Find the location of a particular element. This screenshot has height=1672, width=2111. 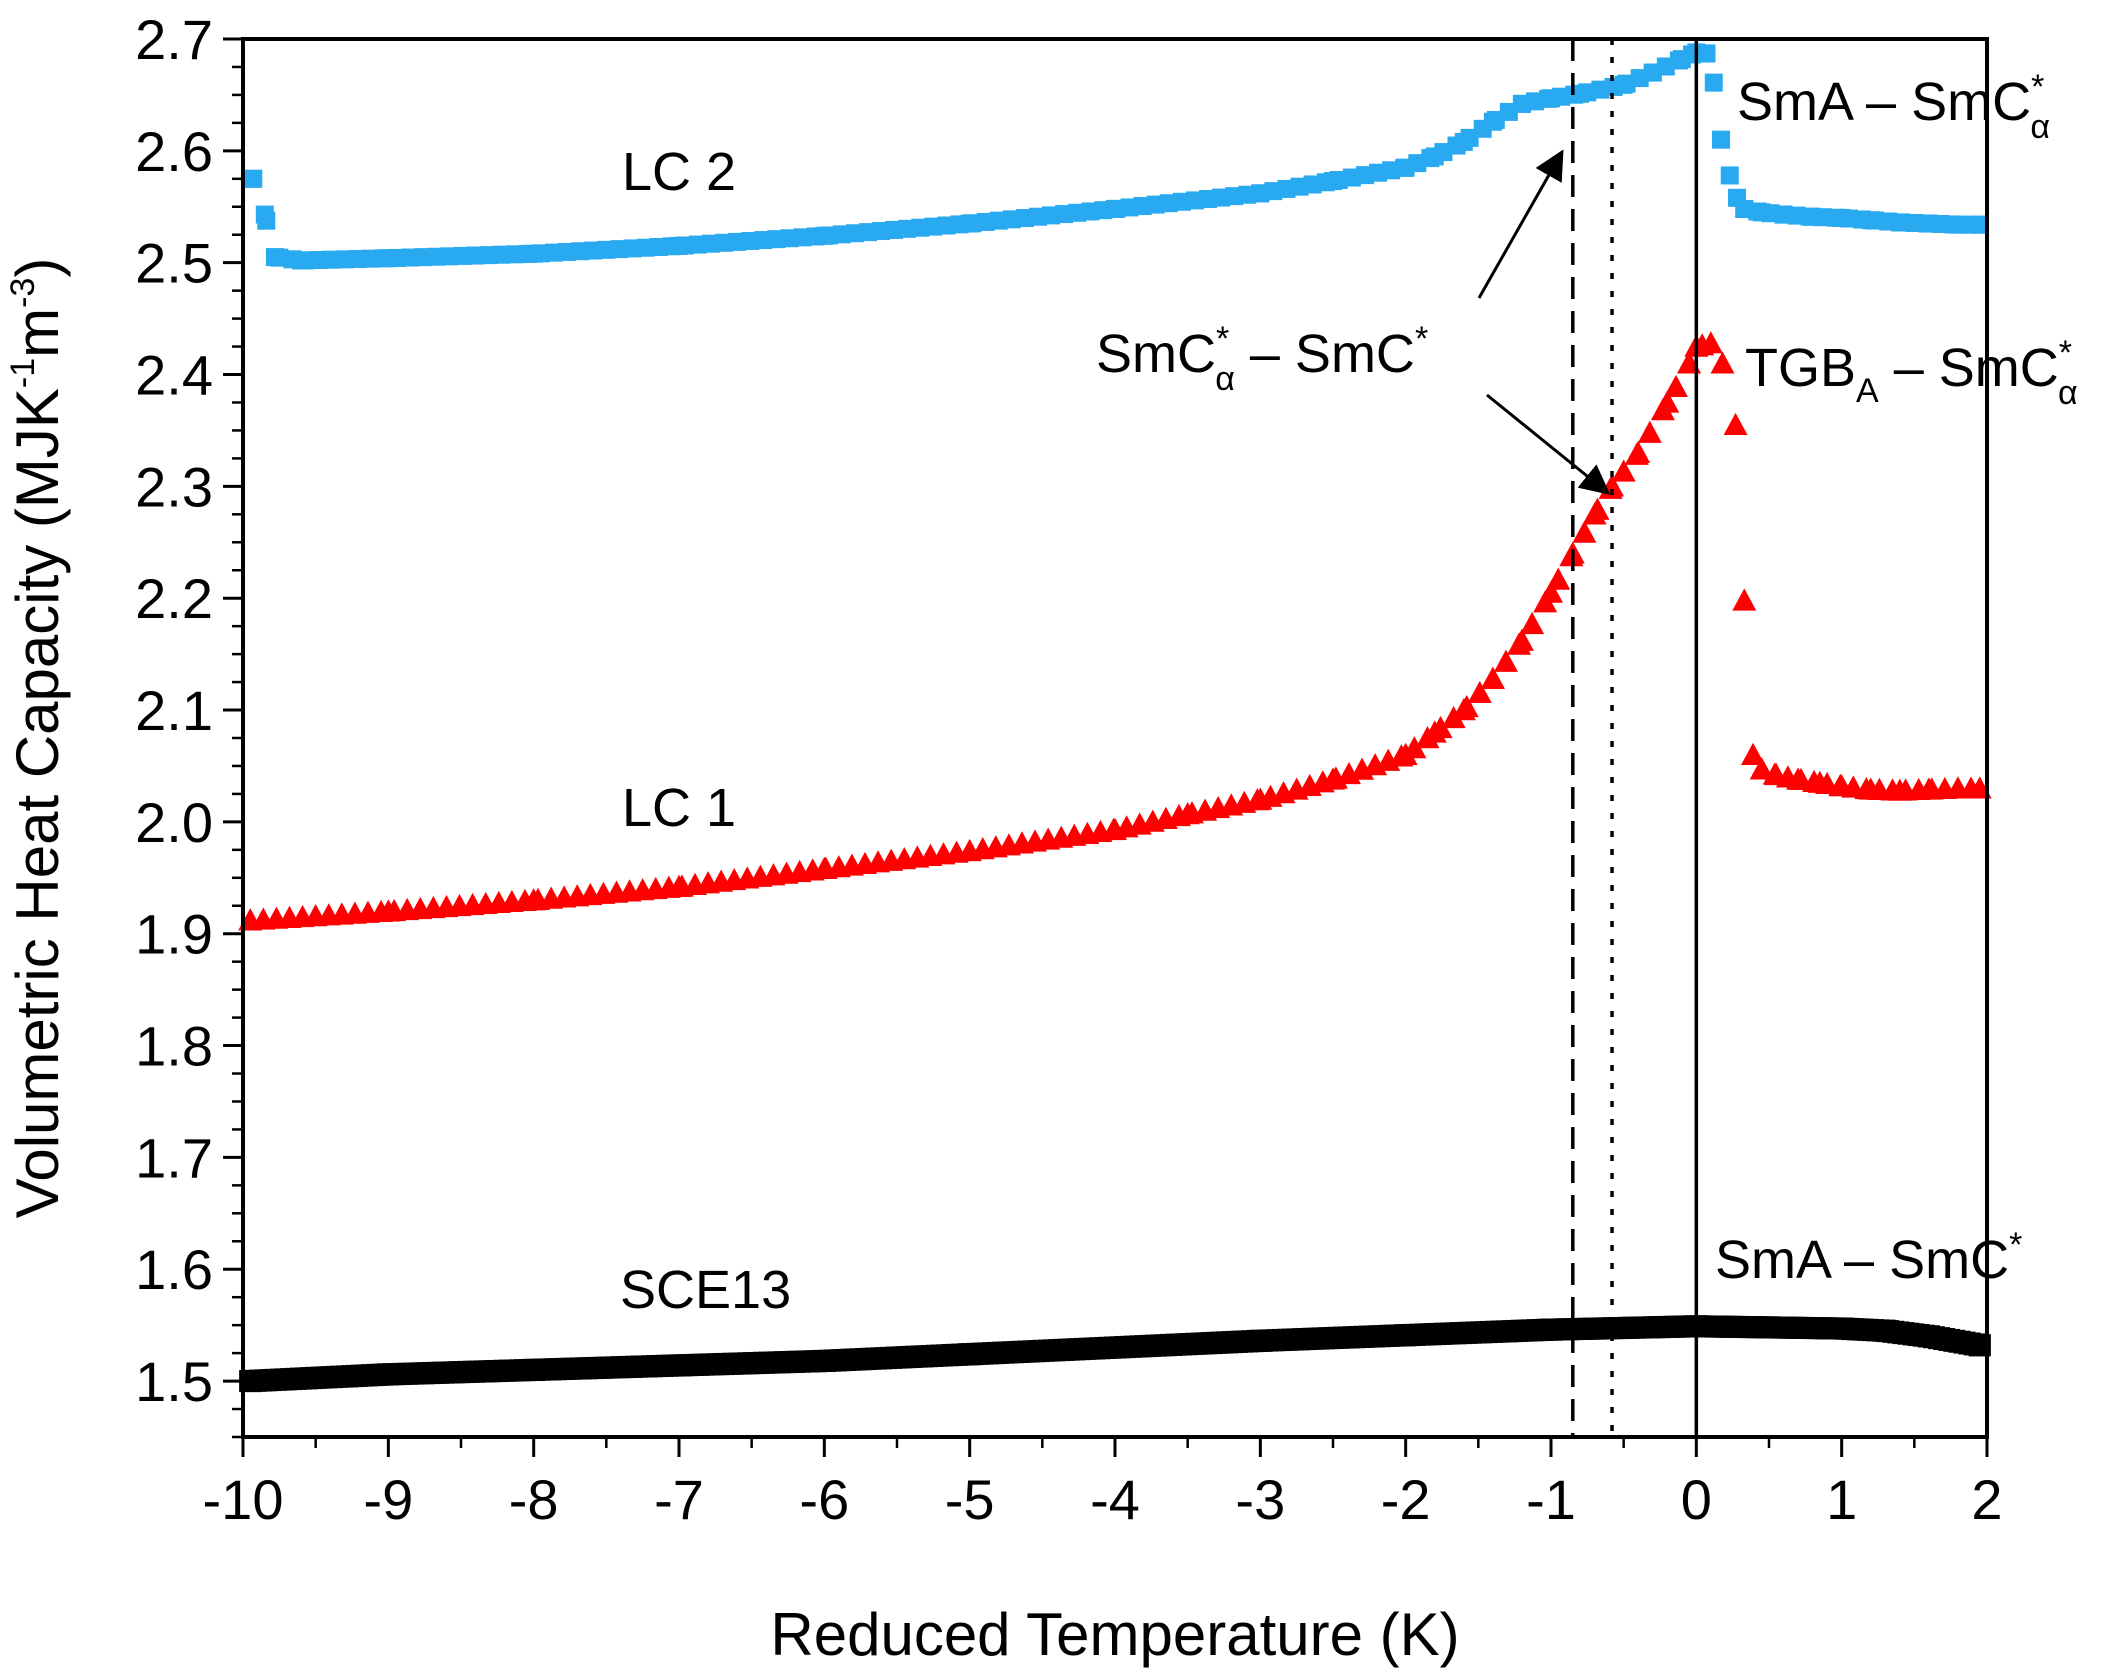

x-tick-label: -3 is located at coordinates (1260, 1499).